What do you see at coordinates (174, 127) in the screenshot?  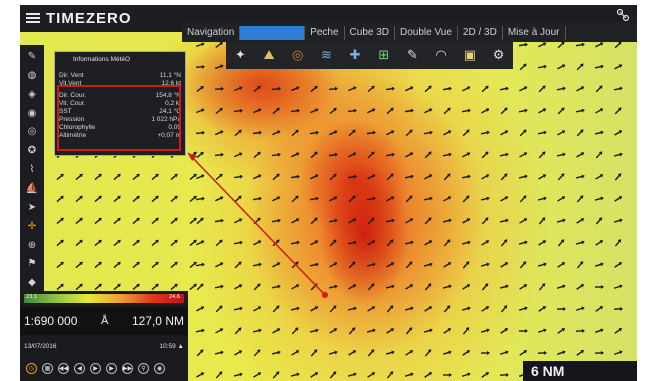 I see `info-row-value: 0,09` at bounding box center [174, 127].